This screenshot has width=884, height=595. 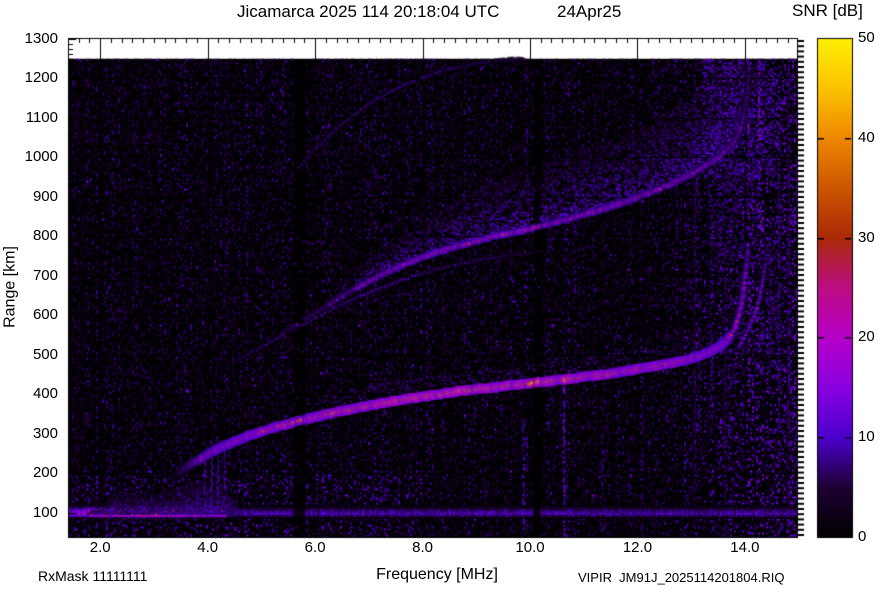 What do you see at coordinates (45, 473) in the screenshot?
I see `y-tick-label: 200` at bounding box center [45, 473].